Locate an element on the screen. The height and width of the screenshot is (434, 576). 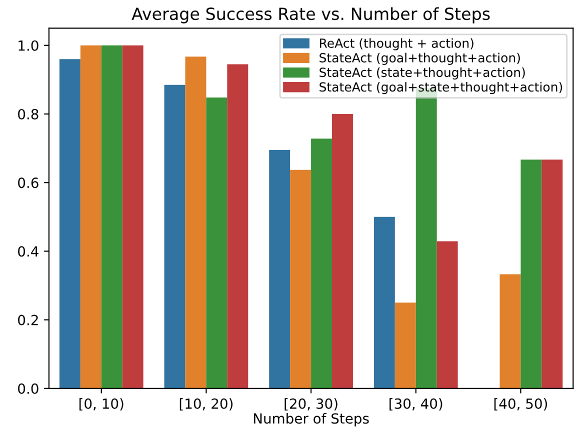
x-tick-label: [40, 50) is located at coordinates (521, 404).